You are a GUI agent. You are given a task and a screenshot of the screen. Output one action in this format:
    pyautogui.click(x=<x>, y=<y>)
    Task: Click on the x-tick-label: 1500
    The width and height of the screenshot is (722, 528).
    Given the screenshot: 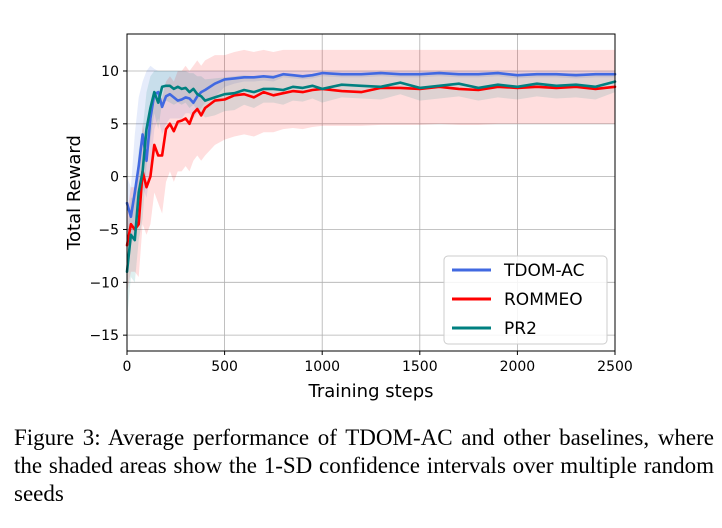 What is the action you would take?
    pyautogui.click(x=420, y=367)
    